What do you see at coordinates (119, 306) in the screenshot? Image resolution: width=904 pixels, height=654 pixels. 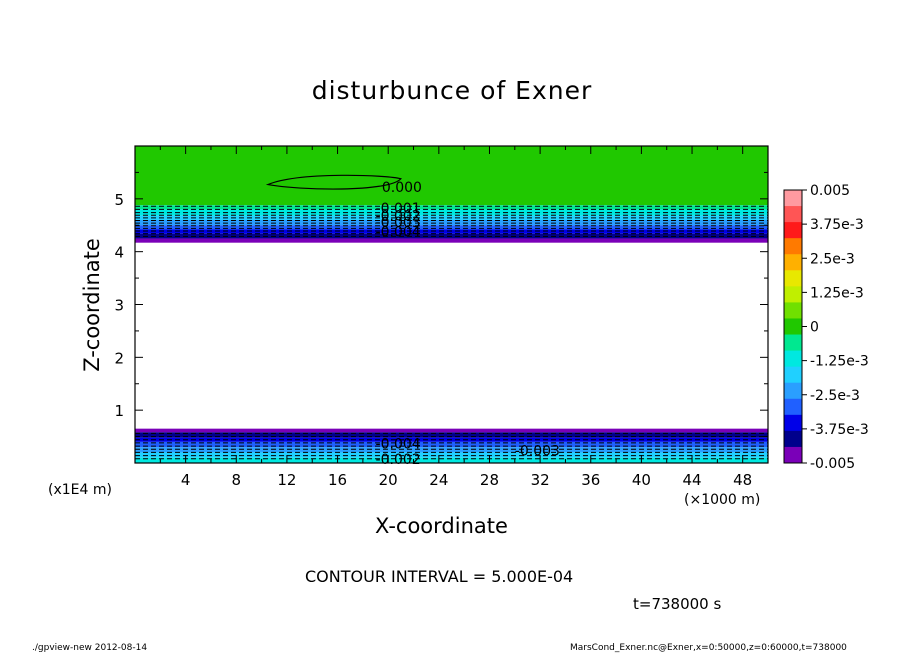 I see `y-tick-label: 3` at bounding box center [119, 306].